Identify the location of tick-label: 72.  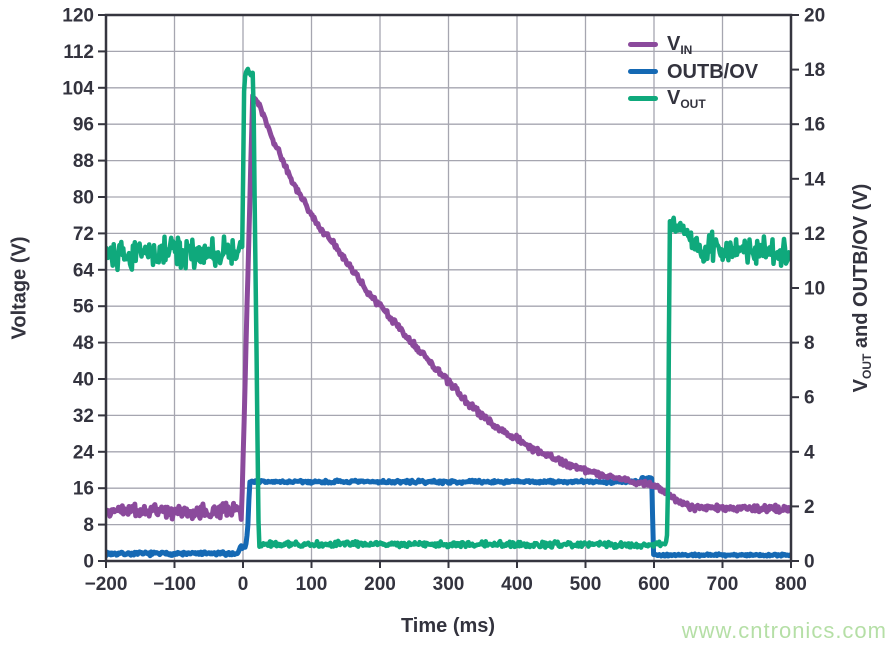
(83, 234).